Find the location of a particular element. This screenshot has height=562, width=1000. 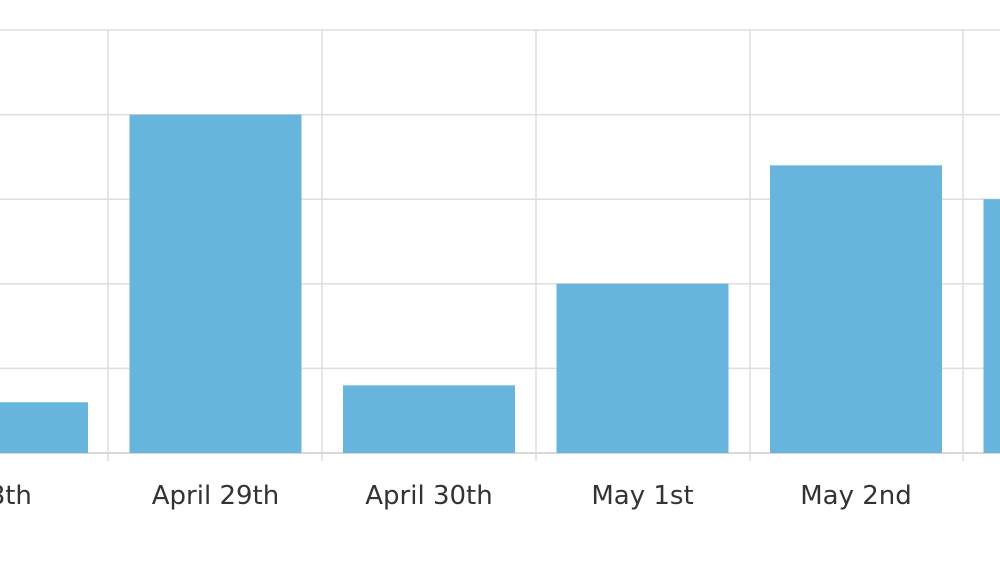

x-tick-label: May 2nd is located at coordinates (856, 496).